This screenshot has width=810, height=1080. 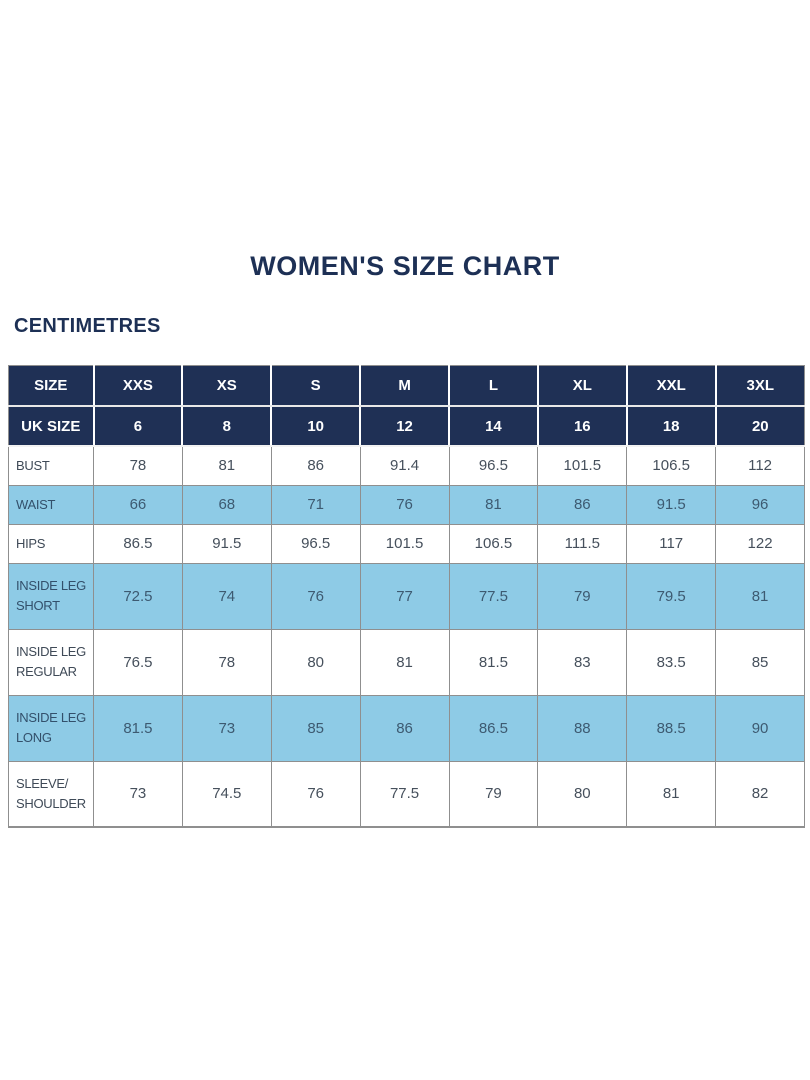 I want to click on uk-size-value: 10, so click(x=316, y=427).